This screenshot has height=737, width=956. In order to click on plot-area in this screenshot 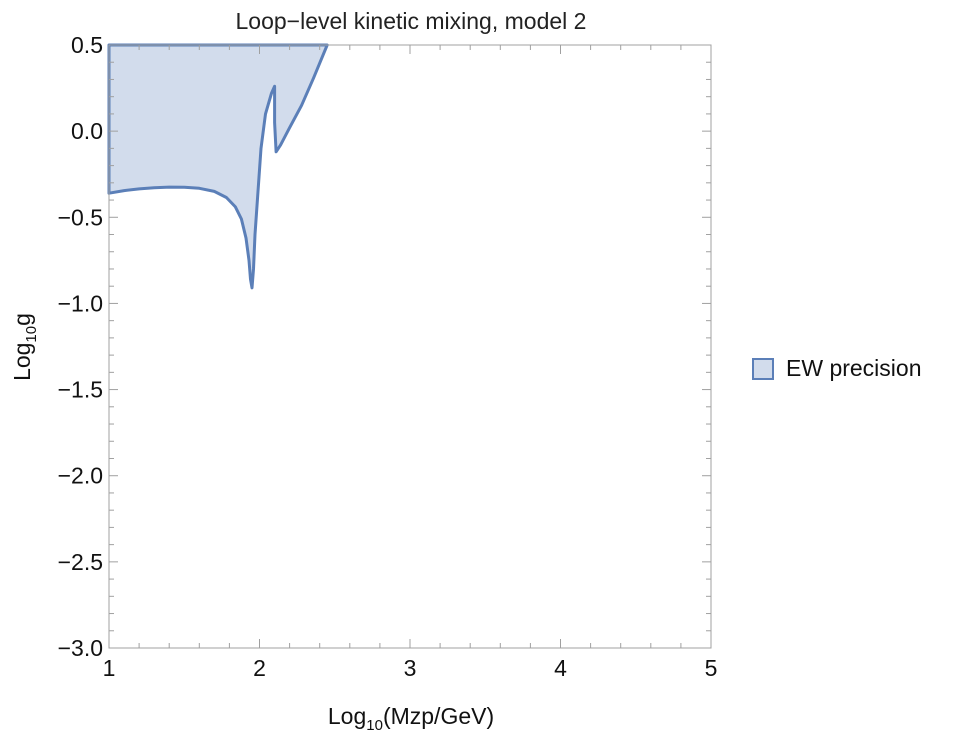, I will do `click(218, 166)`.